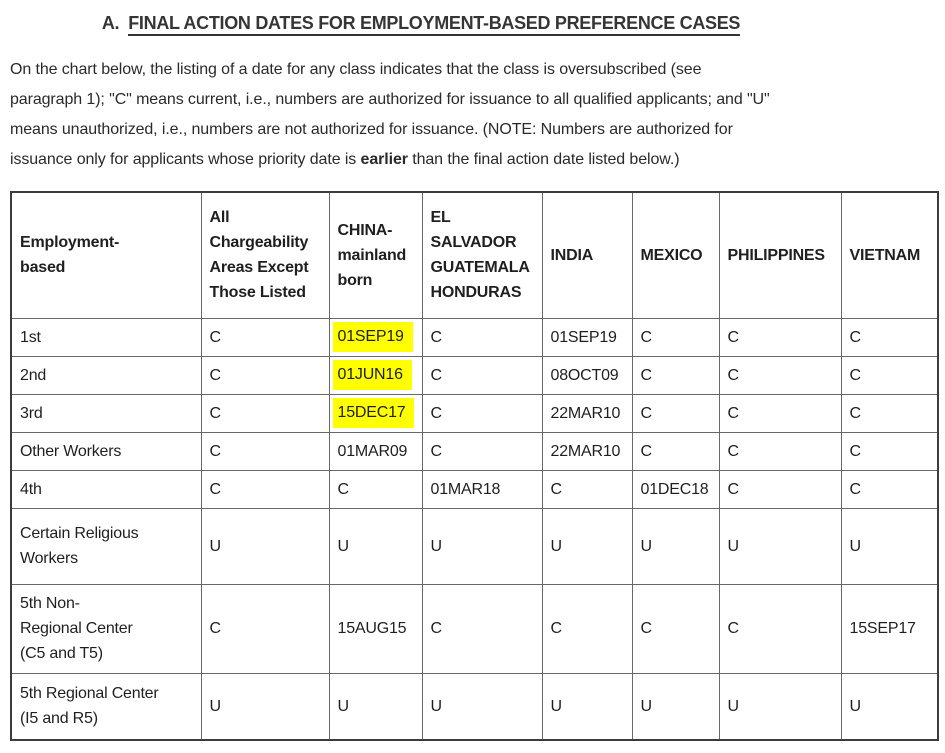 Image resolution: width=945 pixels, height=753 pixels. What do you see at coordinates (106, 337) in the screenshot?
I see `row-label: 1st` at bounding box center [106, 337].